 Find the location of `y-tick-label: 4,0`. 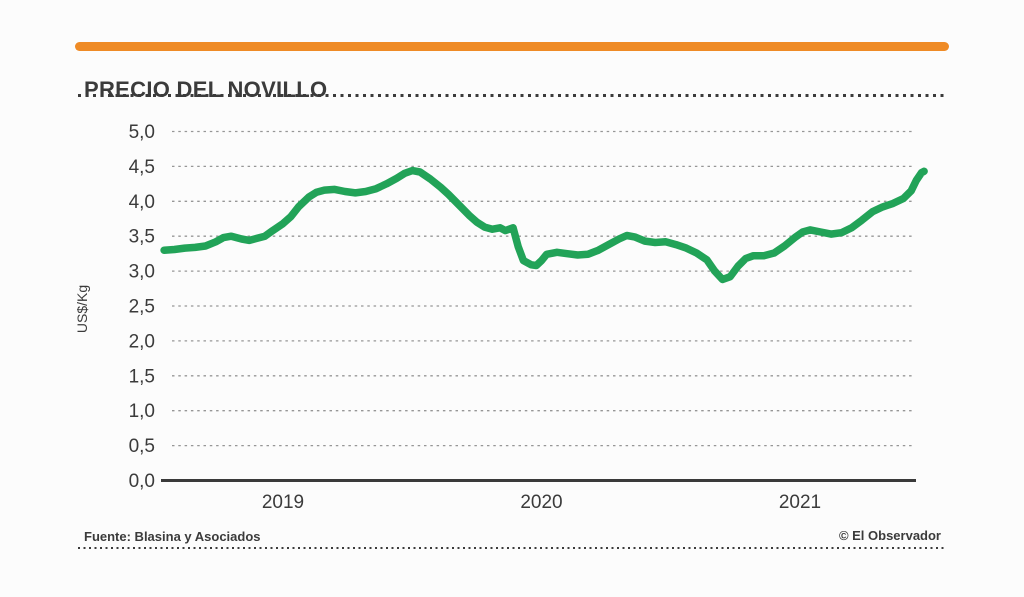

y-tick-label: 4,0 is located at coordinates (142, 202).